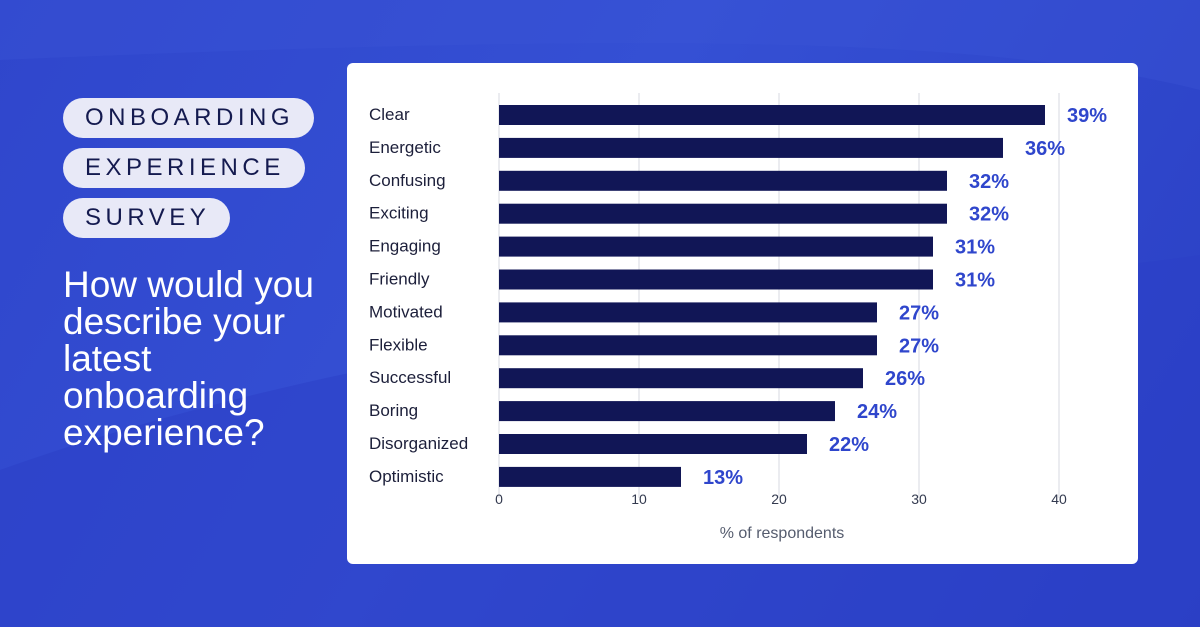 The image size is (1200, 627). Describe the element at coordinates (688, 312) in the screenshot. I see `bar-motivated` at that location.